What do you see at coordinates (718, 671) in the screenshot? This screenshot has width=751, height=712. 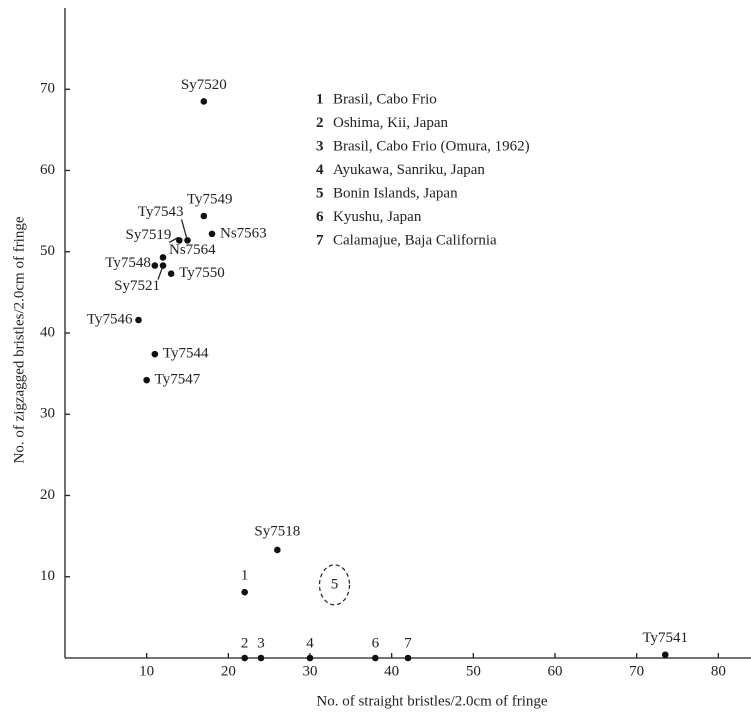 I see `x-tick-label: 80` at bounding box center [718, 671].